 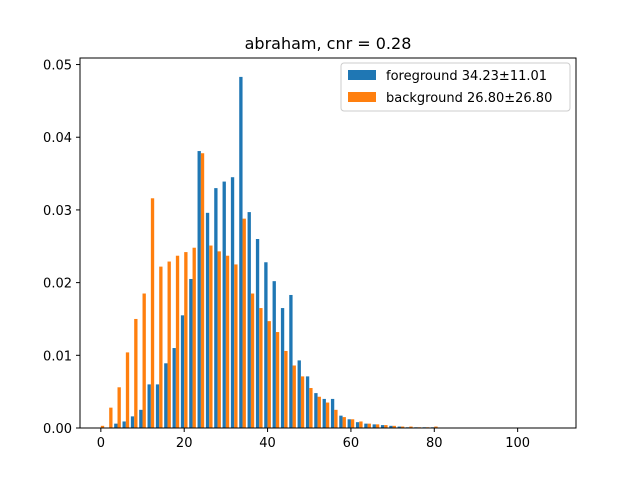 I want to click on x-tick-label-0: 0, so click(x=101, y=443).